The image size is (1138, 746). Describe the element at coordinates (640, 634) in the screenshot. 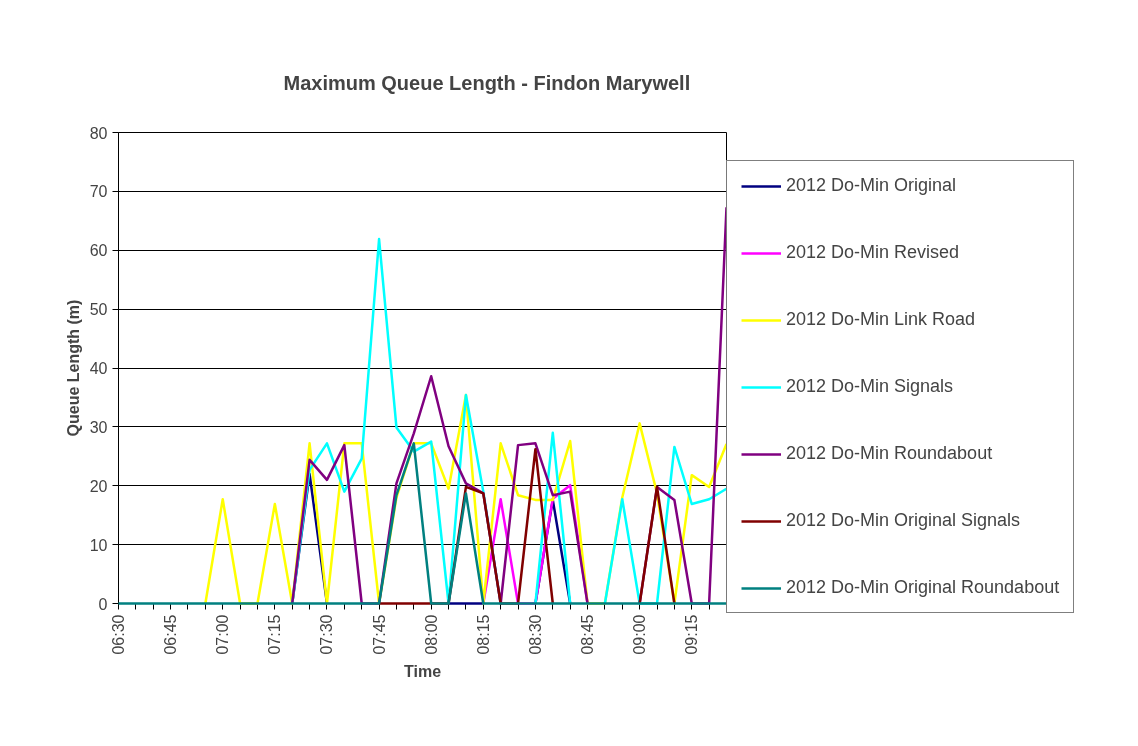

I see `x-tick-label: 09:00` at that location.